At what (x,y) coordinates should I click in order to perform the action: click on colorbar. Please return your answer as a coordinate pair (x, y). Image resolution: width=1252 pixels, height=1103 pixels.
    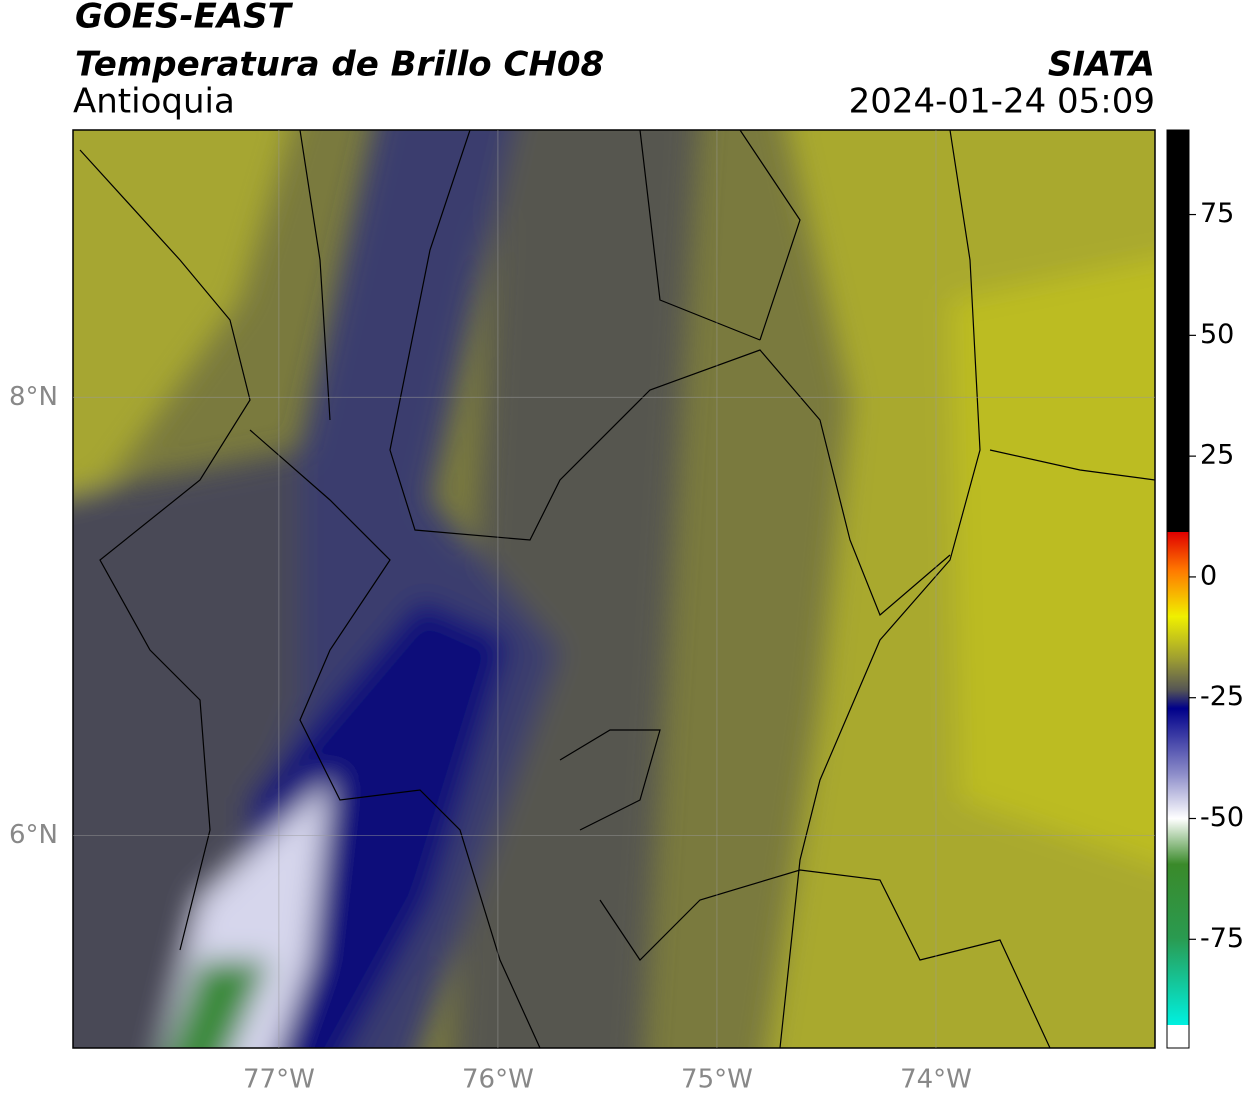
    Looking at the image, I should click on (1178, 589).